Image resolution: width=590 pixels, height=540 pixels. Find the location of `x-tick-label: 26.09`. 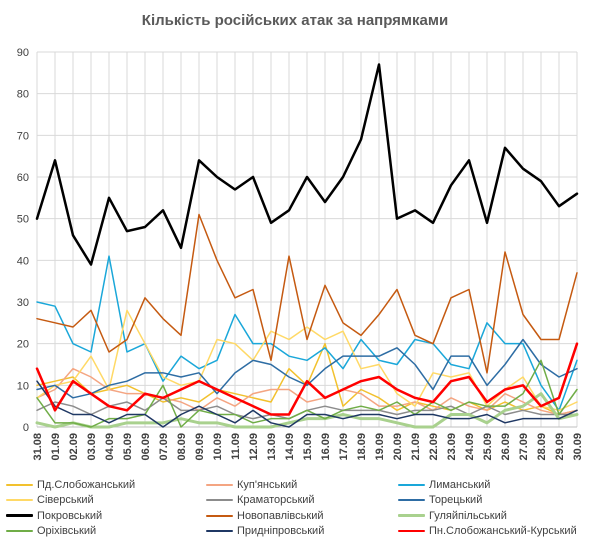

x-tick-label: 26.09 is located at coordinates (506, 447).